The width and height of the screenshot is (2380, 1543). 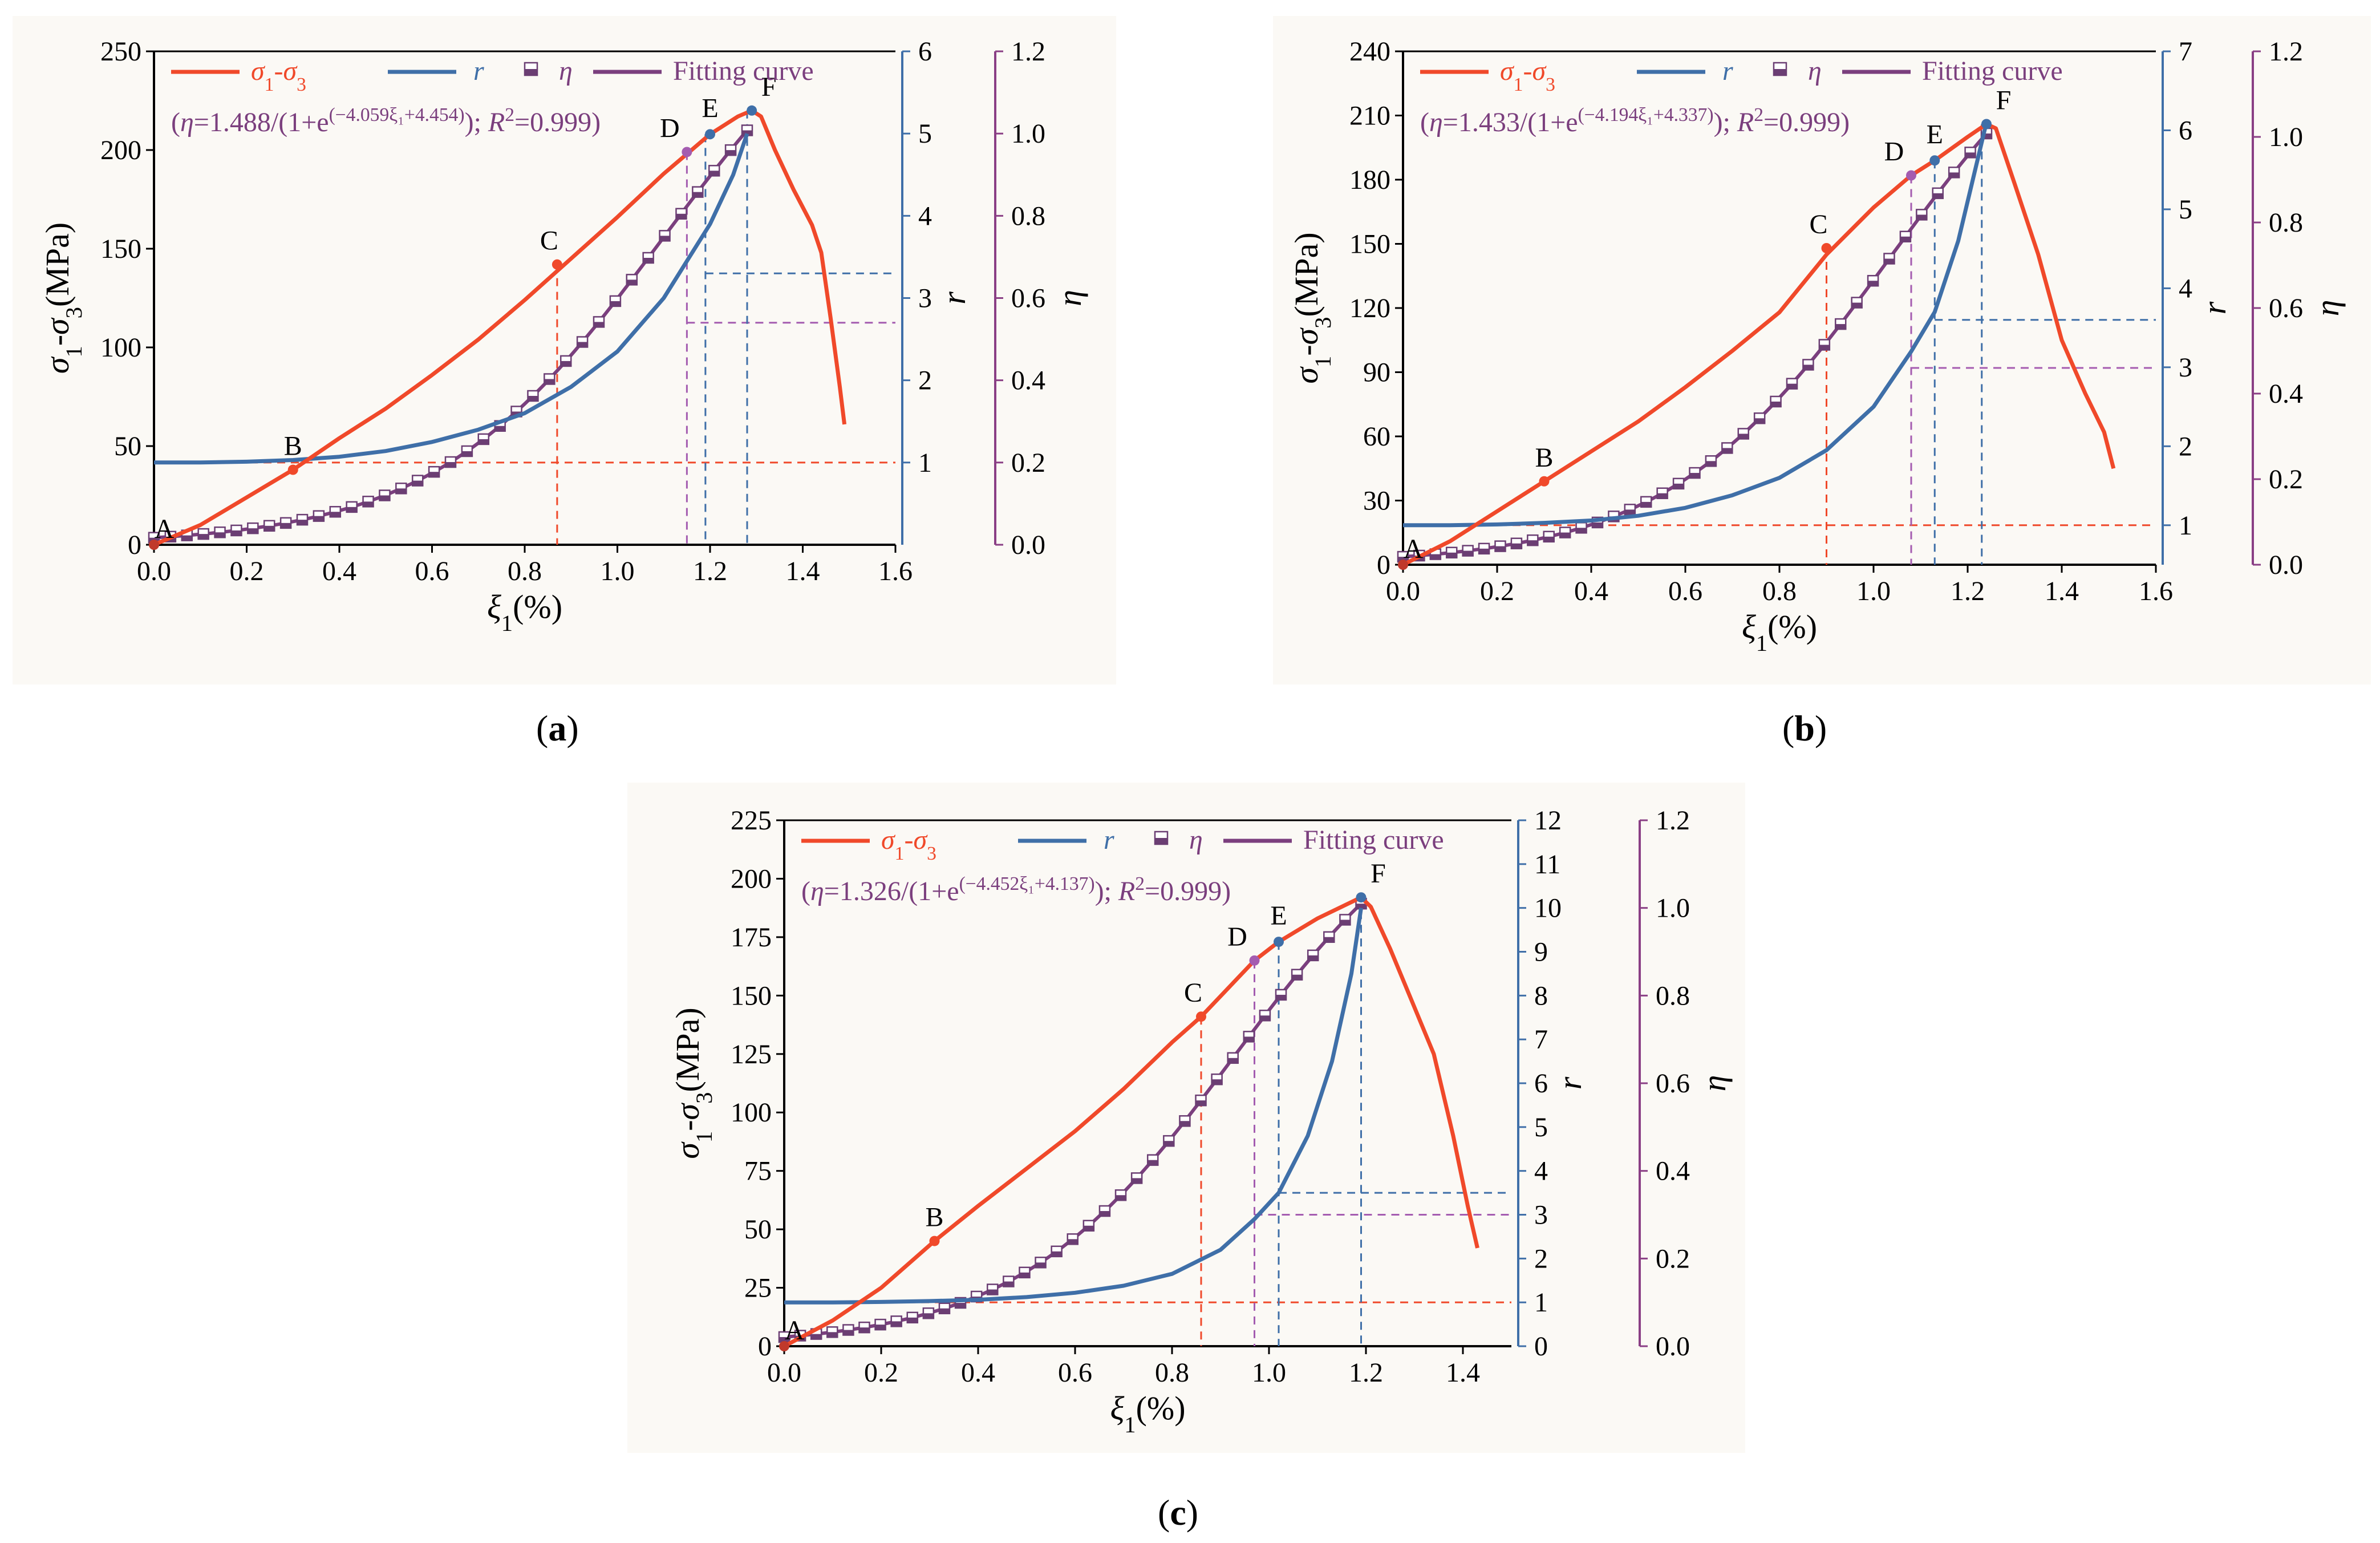 I want to click on panel-b-x-tick-label: 1.4, so click(x=2062, y=591).